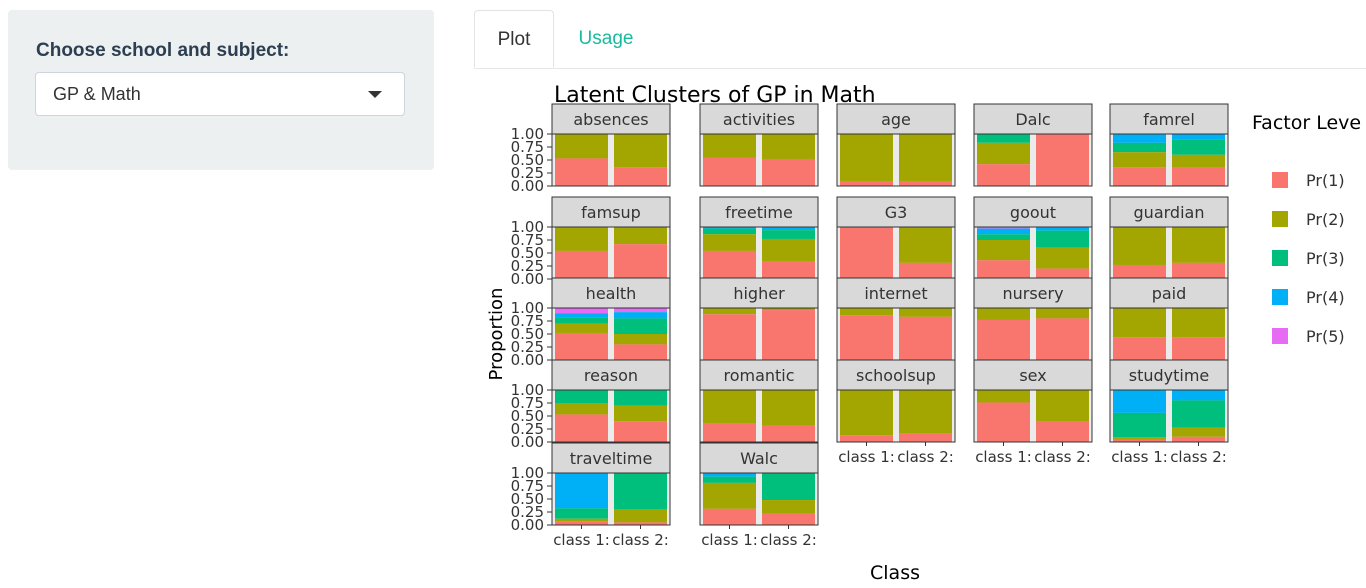  What do you see at coordinates (920, 39) in the screenshot?
I see `tab-bar: Plot Usage` at bounding box center [920, 39].